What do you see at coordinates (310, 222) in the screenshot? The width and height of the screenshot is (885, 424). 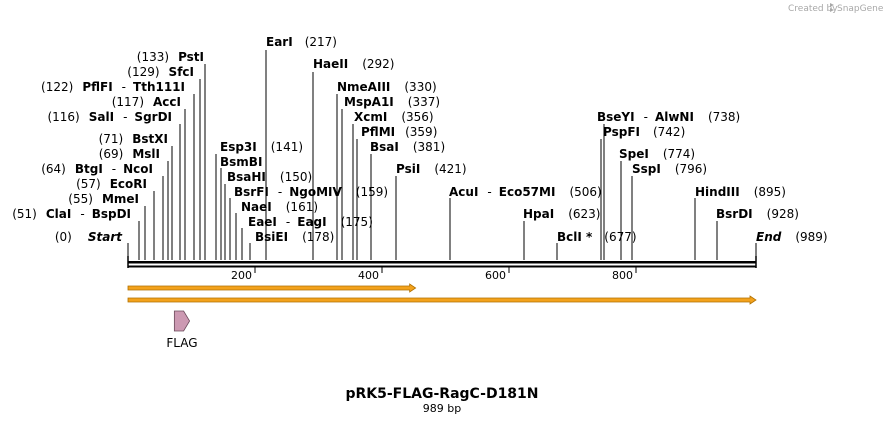 I see `site-label: EaeI - EagI (175)` at bounding box center [310, 222].